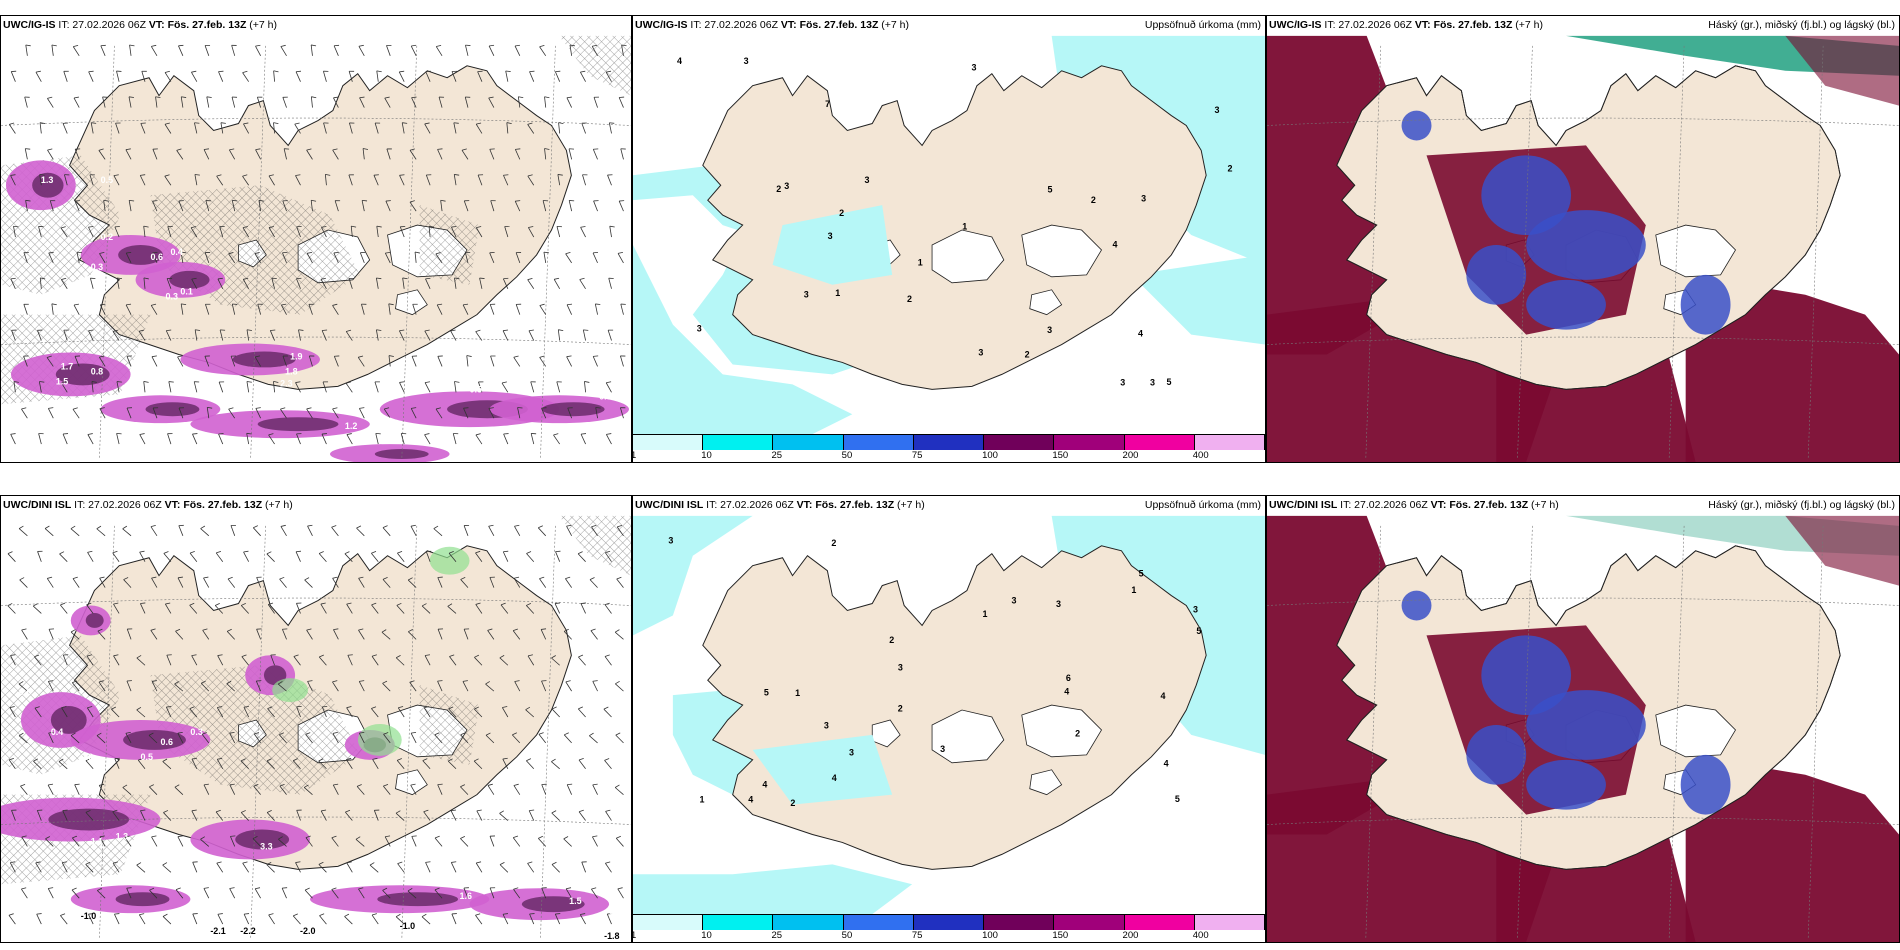 This screenshot has width=1900, height=950. What do you see at coordinates (122, 836) in the screenshot?
I see `precip-value-label: 1.3` at bounding box center [122, 836].